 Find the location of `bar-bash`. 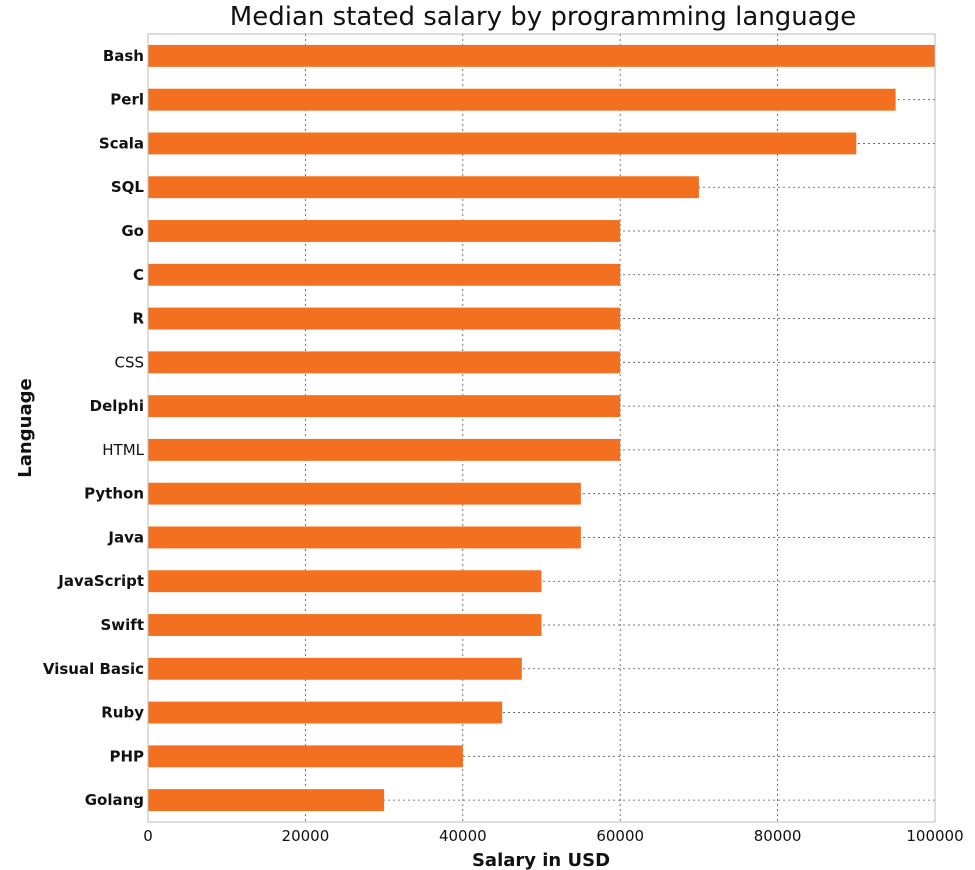

bar-bash is located at coordinates (541, 55).